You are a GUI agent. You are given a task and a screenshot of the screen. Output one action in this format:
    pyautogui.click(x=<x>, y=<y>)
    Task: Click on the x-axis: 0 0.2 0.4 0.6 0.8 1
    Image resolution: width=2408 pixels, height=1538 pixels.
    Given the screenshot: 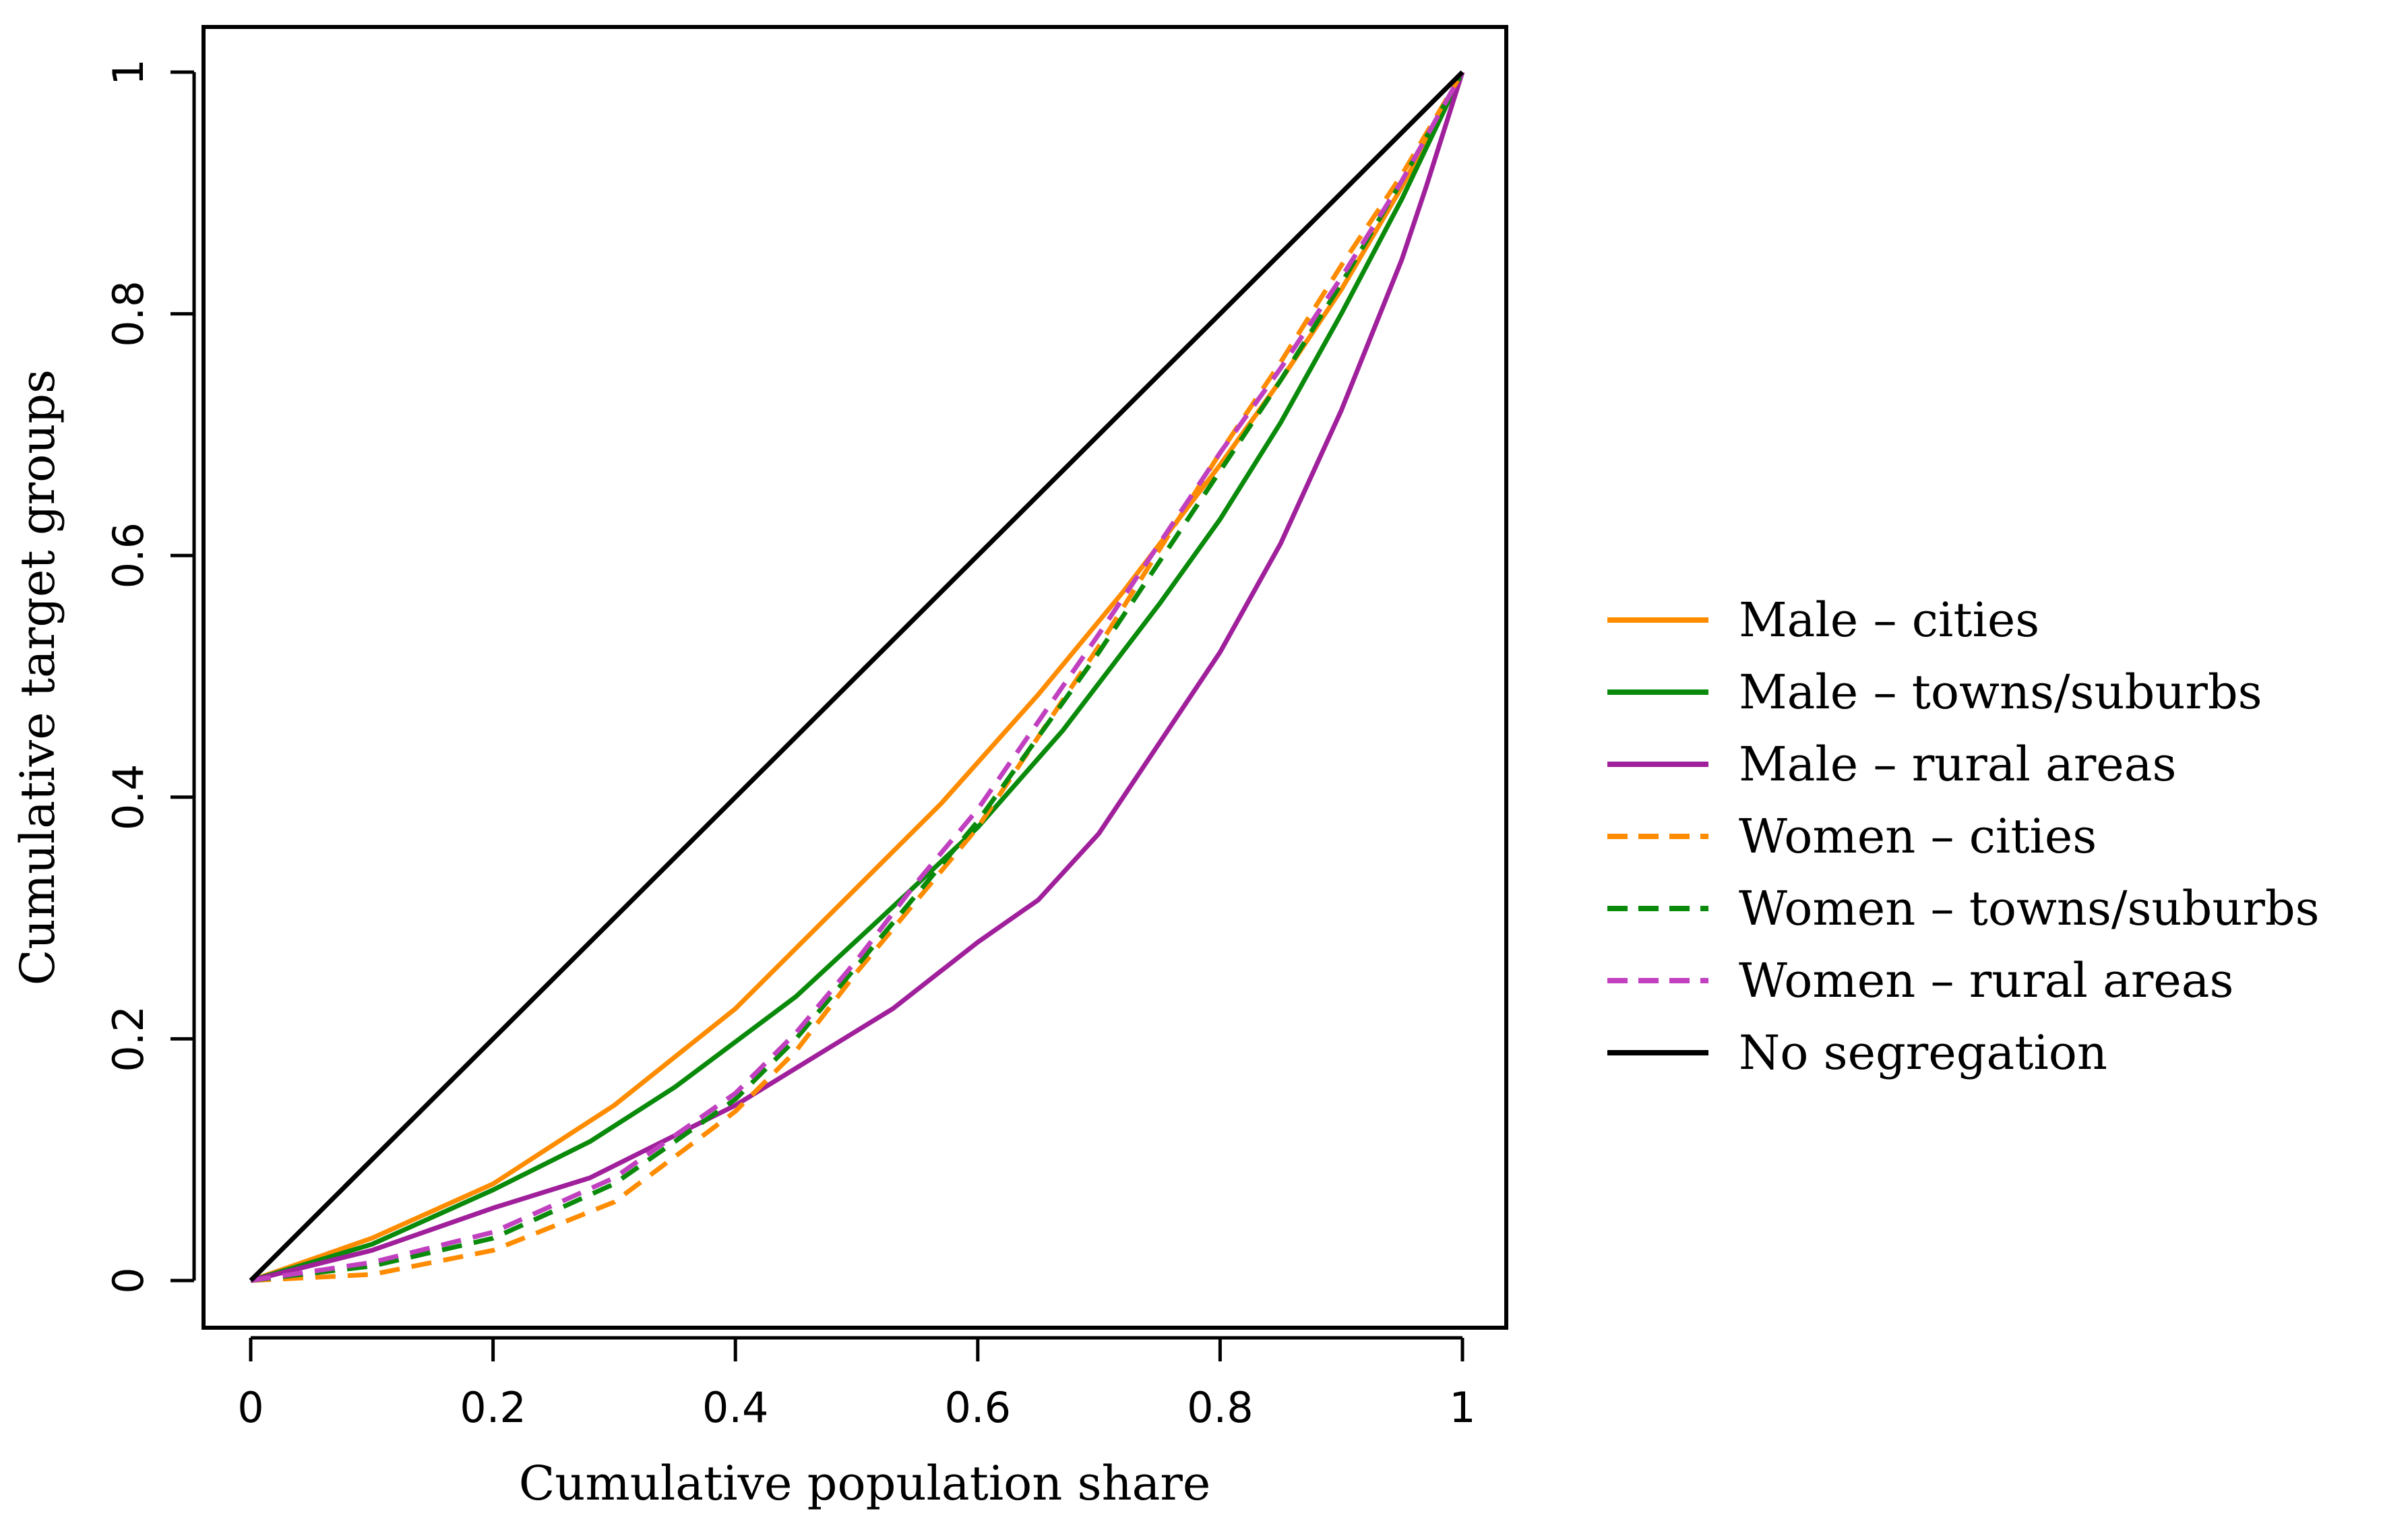 What is the action you would take?
    pyautogui.click(x=856, y=1384)
    